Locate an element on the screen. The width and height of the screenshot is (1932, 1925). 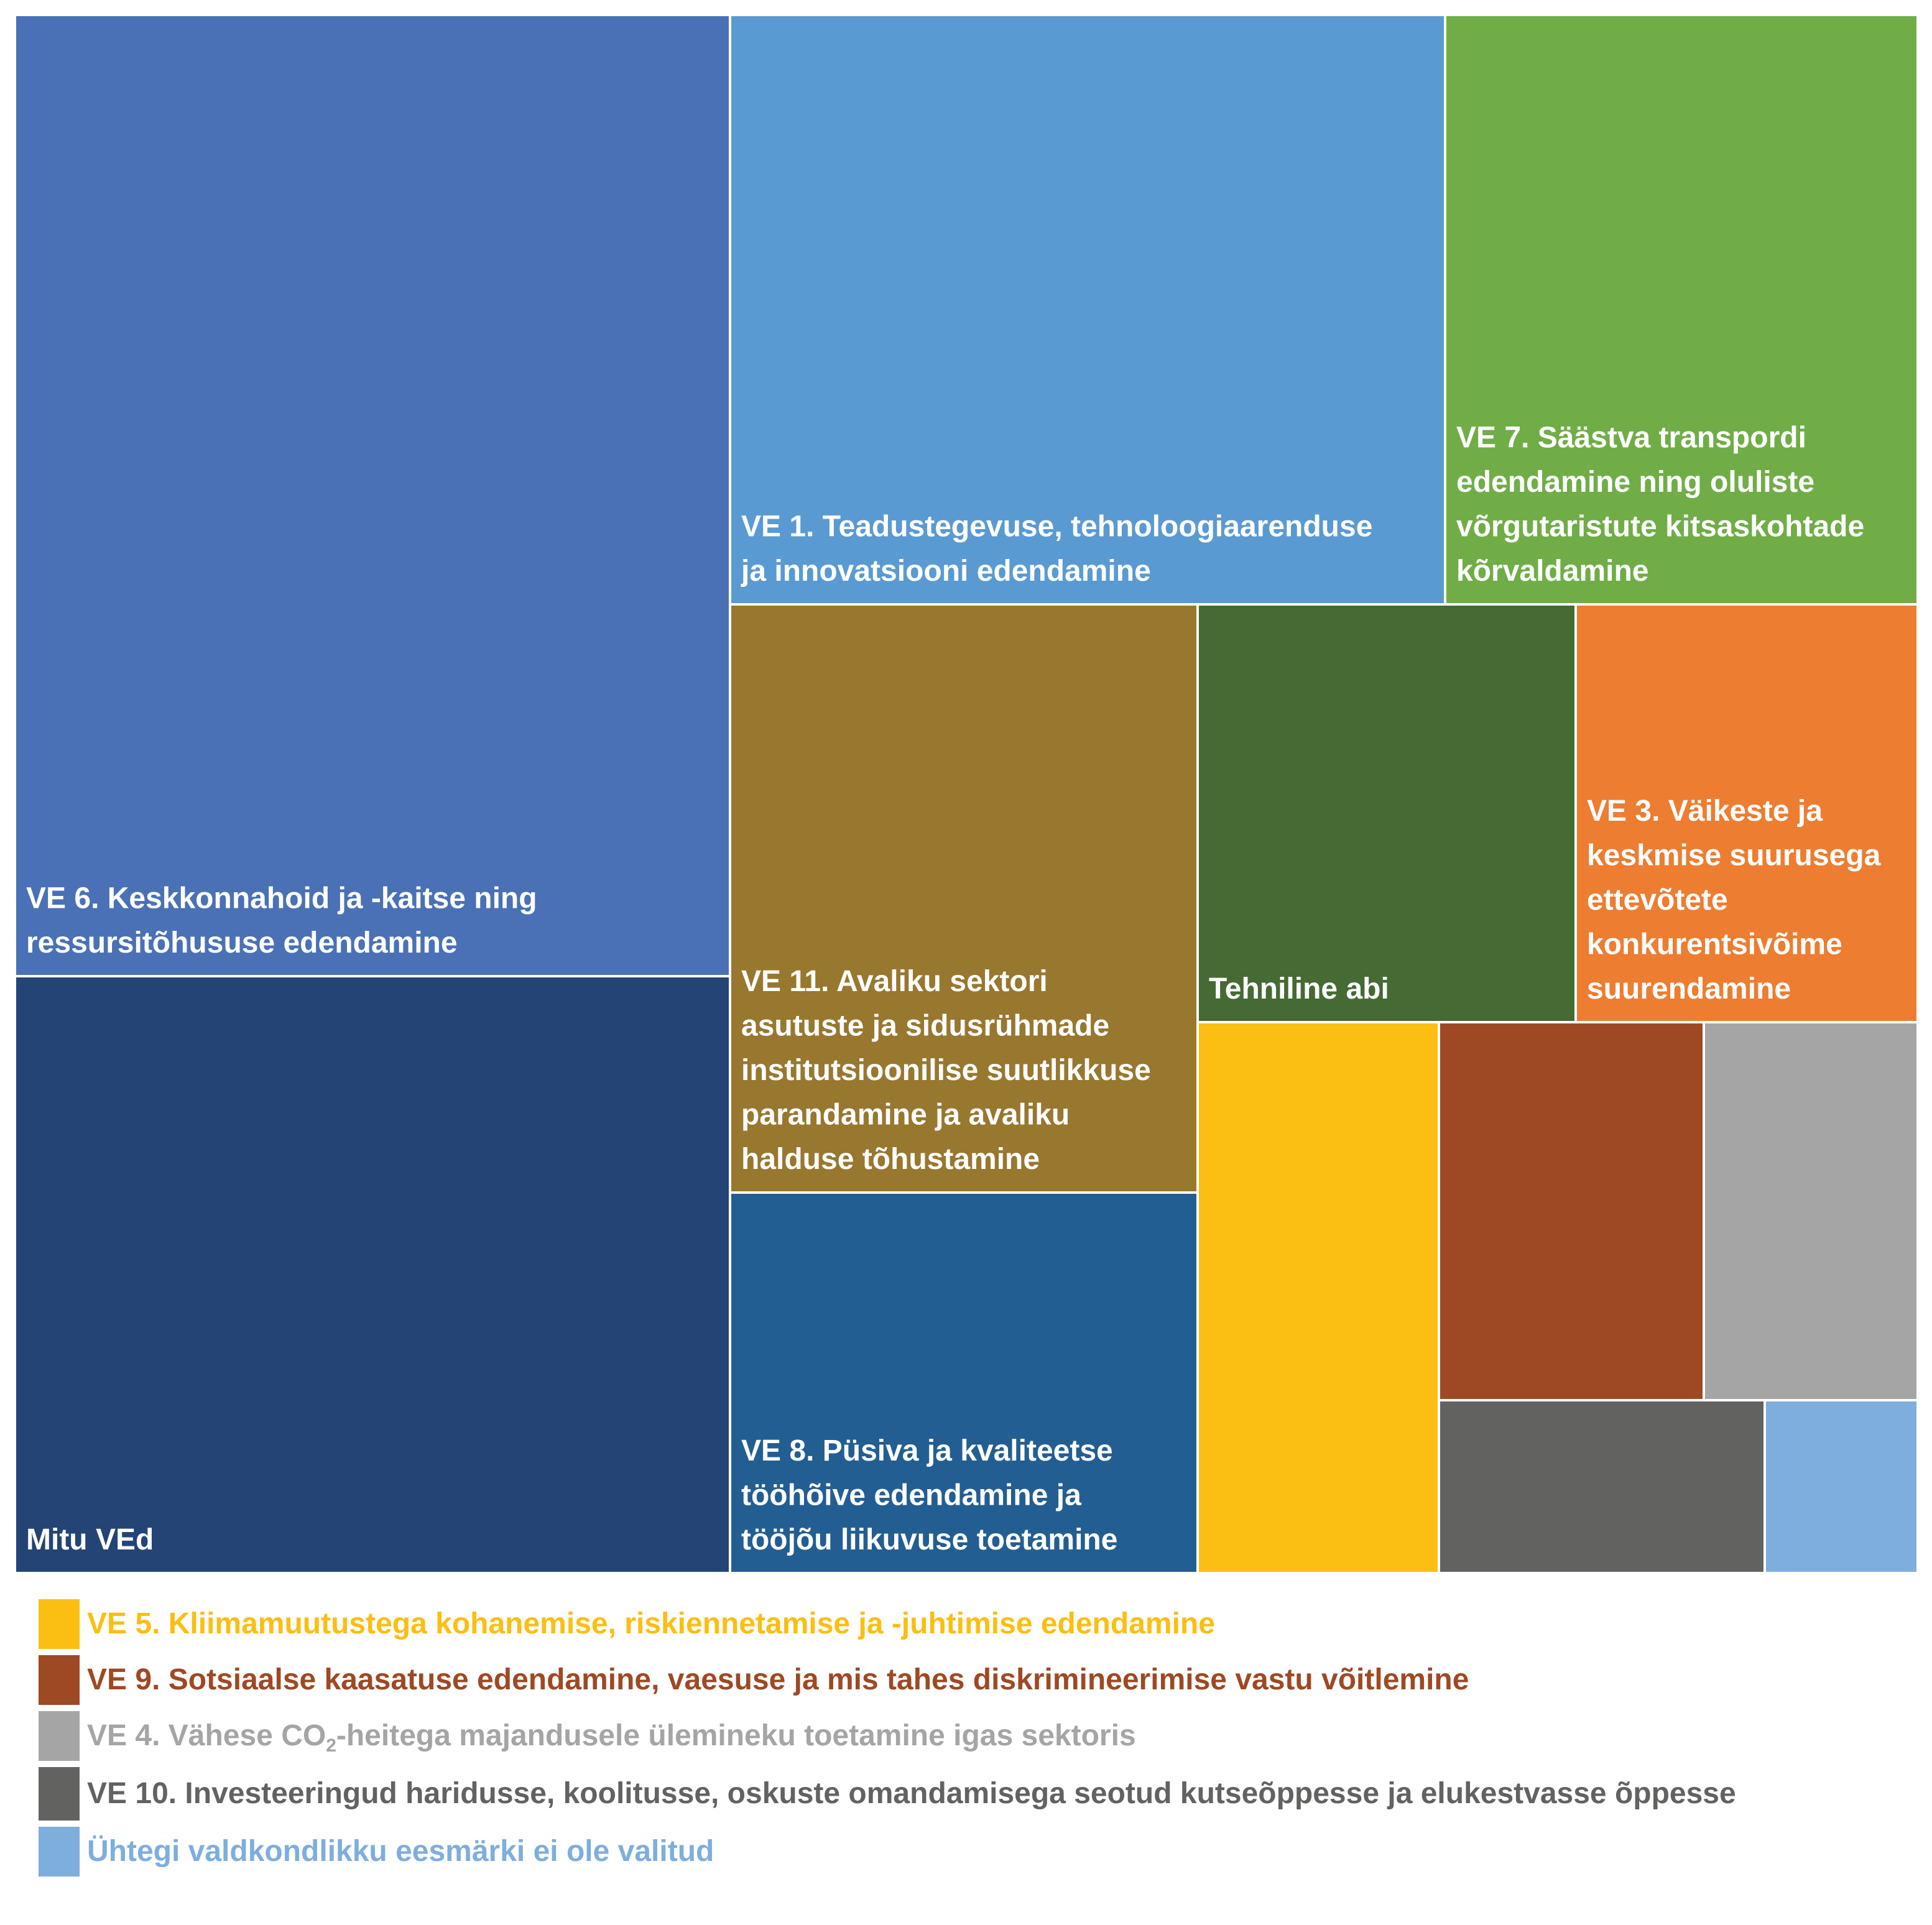
legend-swatch-ve4 is located at coordinates (59, 1736).